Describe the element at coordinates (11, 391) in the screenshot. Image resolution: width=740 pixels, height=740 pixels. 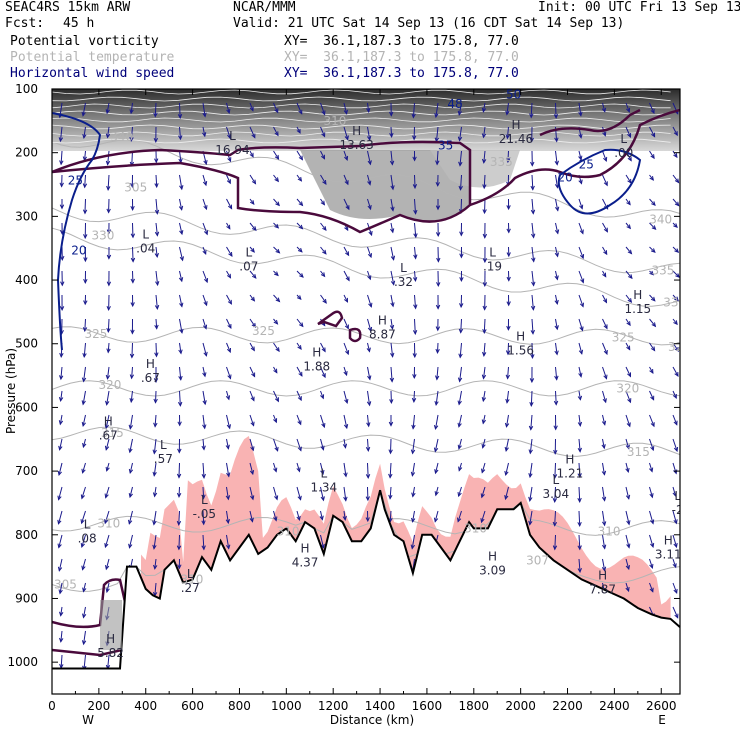
I see `y-axis-title: Pressure (hPa)` at that location.